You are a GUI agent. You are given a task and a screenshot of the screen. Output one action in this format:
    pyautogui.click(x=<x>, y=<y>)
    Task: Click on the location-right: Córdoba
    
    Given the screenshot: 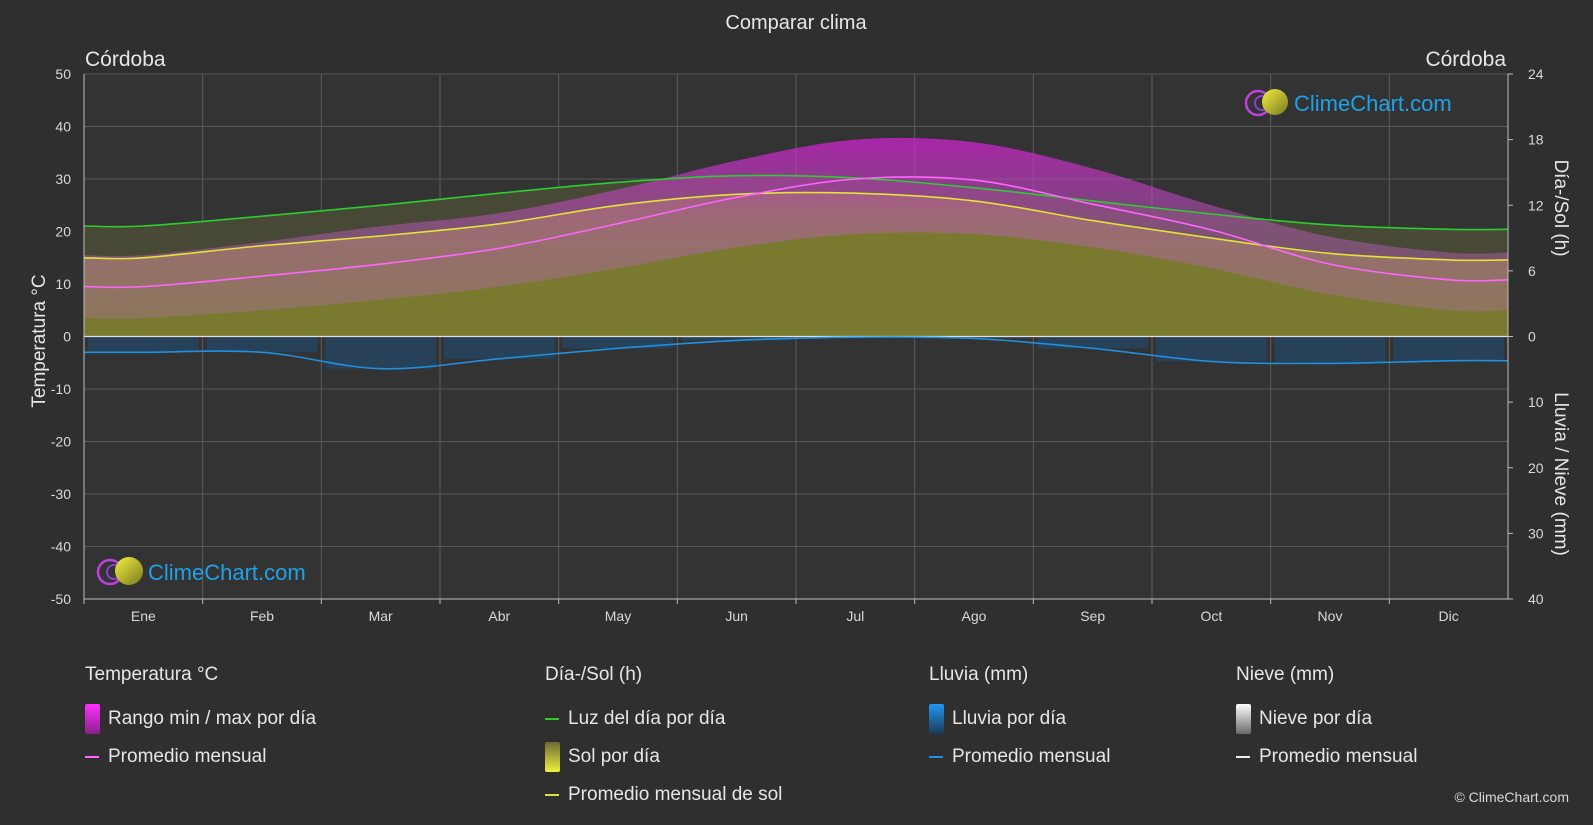 What is the action you would take?
    pyautogui.click(x=1465, y=59)
    